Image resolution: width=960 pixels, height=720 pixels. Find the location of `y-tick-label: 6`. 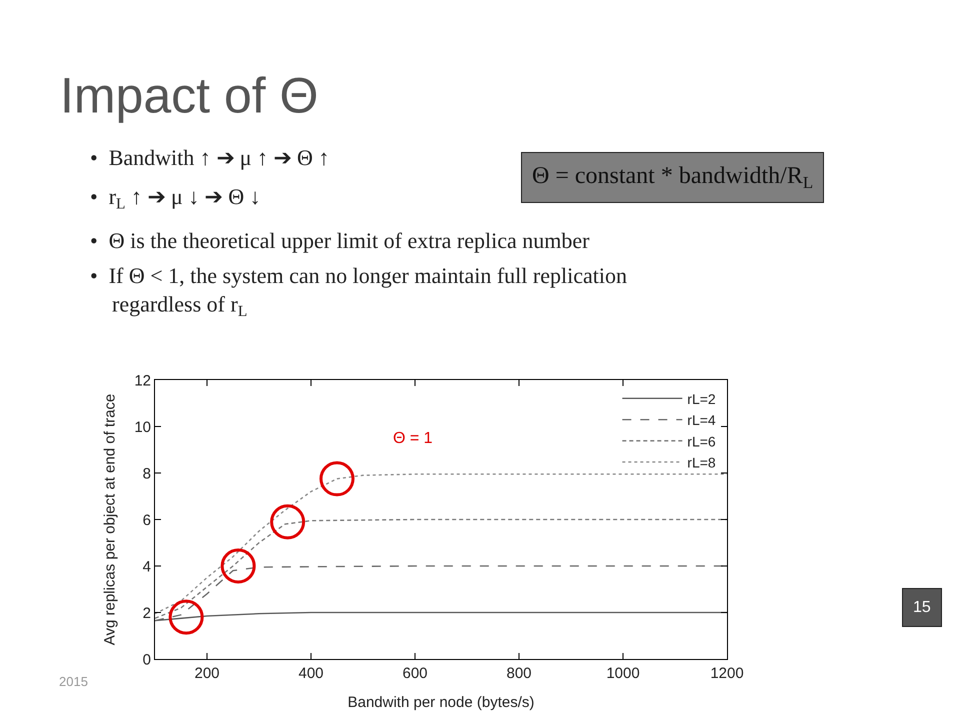

y-tick-label: 6 is located at coordinates (146, 520).